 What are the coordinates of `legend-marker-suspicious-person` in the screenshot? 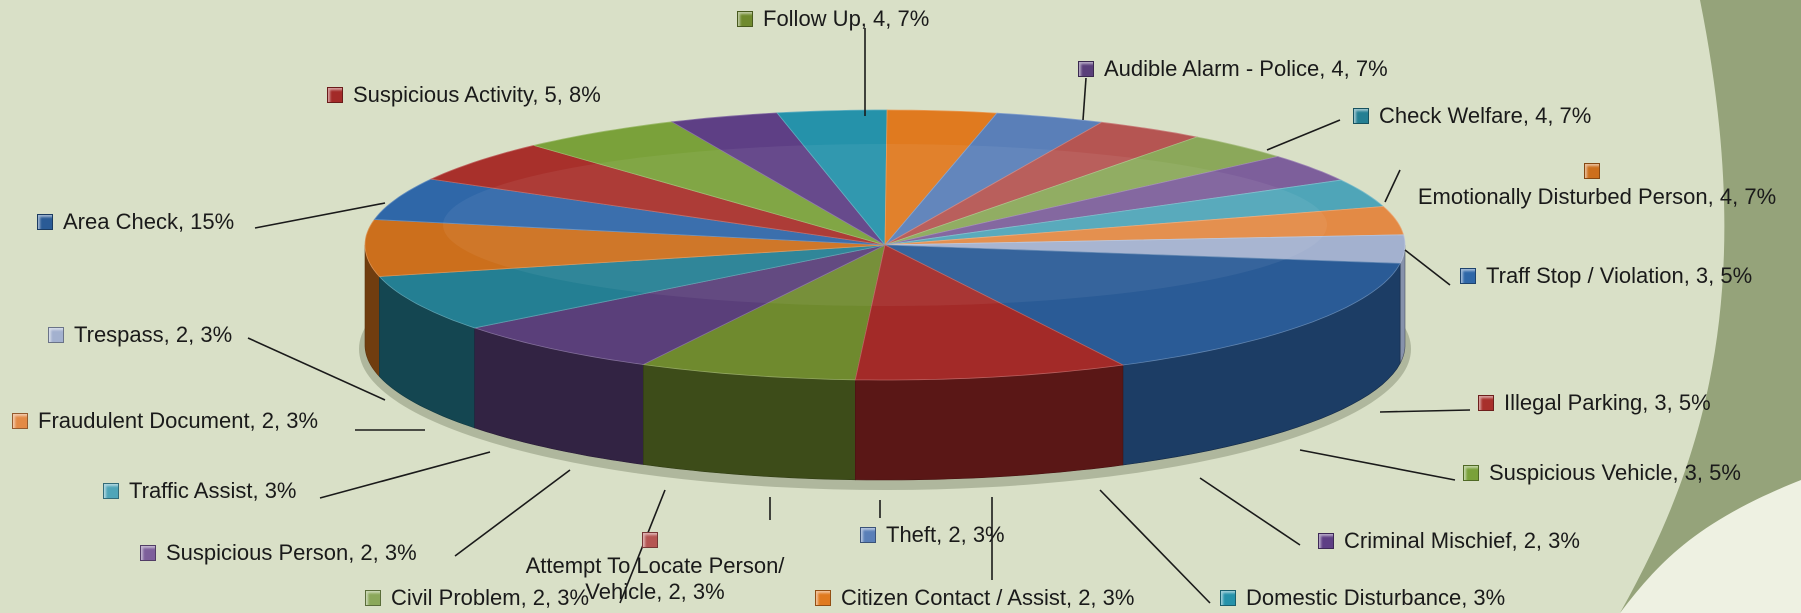 It's located at (148, 553).